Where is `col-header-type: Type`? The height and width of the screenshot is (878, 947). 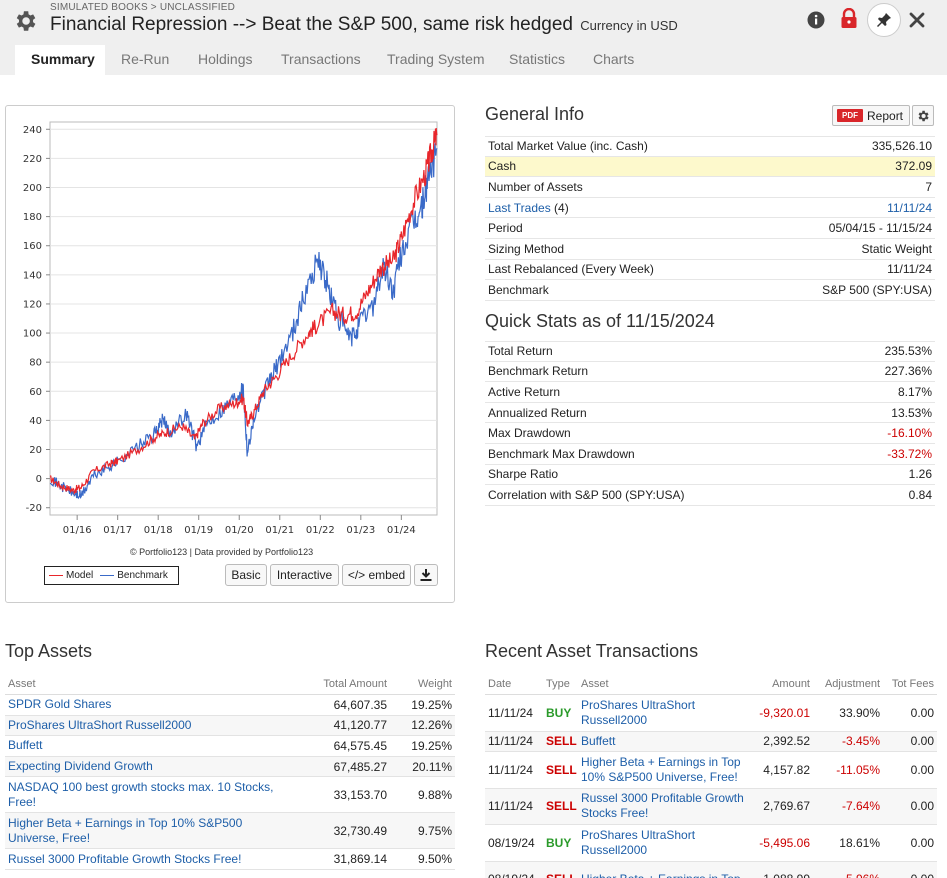 col-header-type: Type is located at coordinates (558, 683).